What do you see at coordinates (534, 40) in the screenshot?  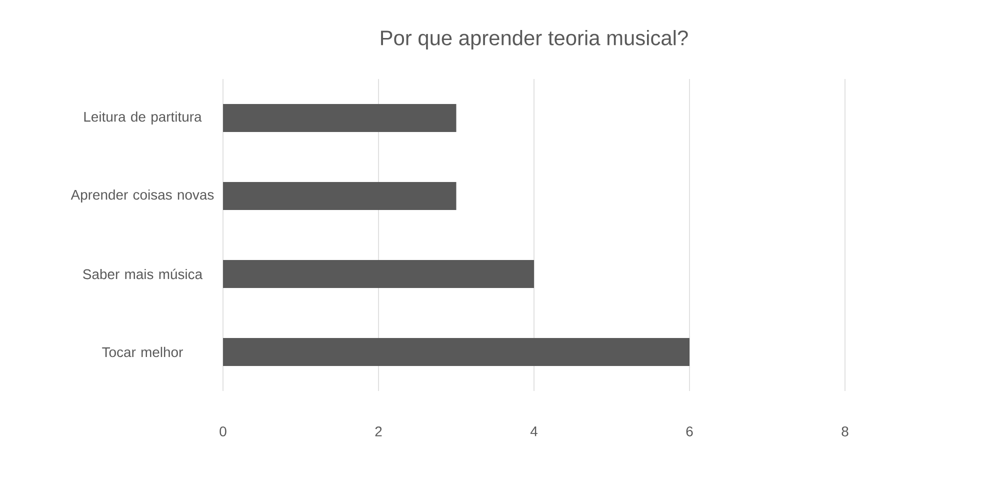 I see `chart-title: Por que aprender teoria musical?` at bounding box center [534, 40].